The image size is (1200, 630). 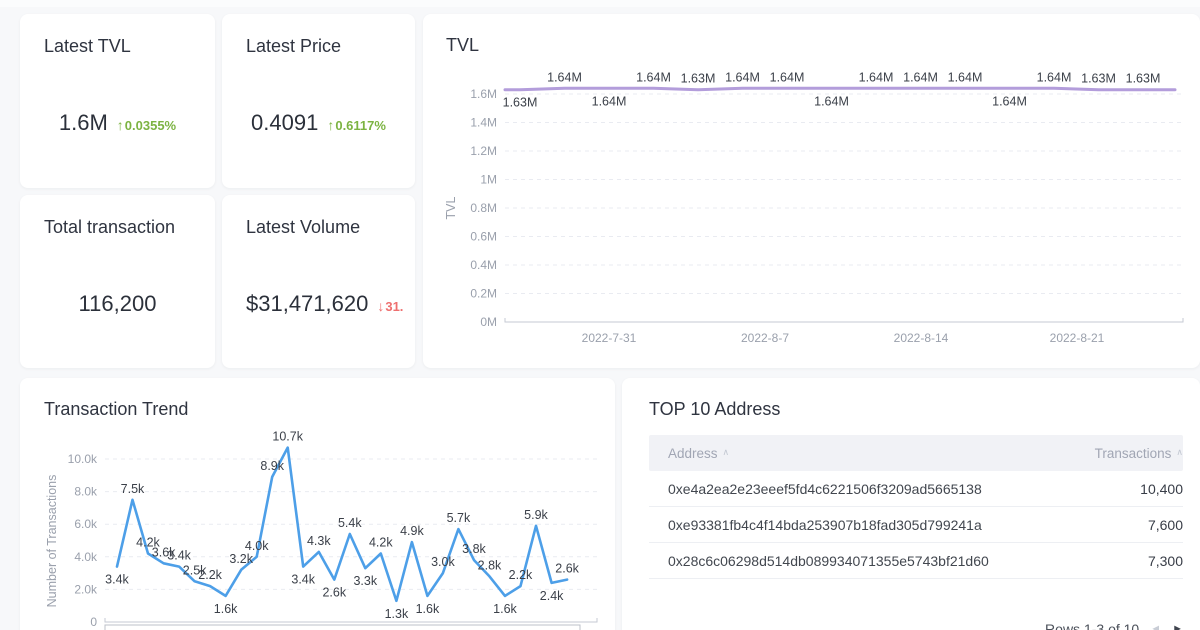 What do you see at coordinates (303, 227) in the screenshot?
I see `stat-card-title: Latest Volume` at bounding box center [303, 227].